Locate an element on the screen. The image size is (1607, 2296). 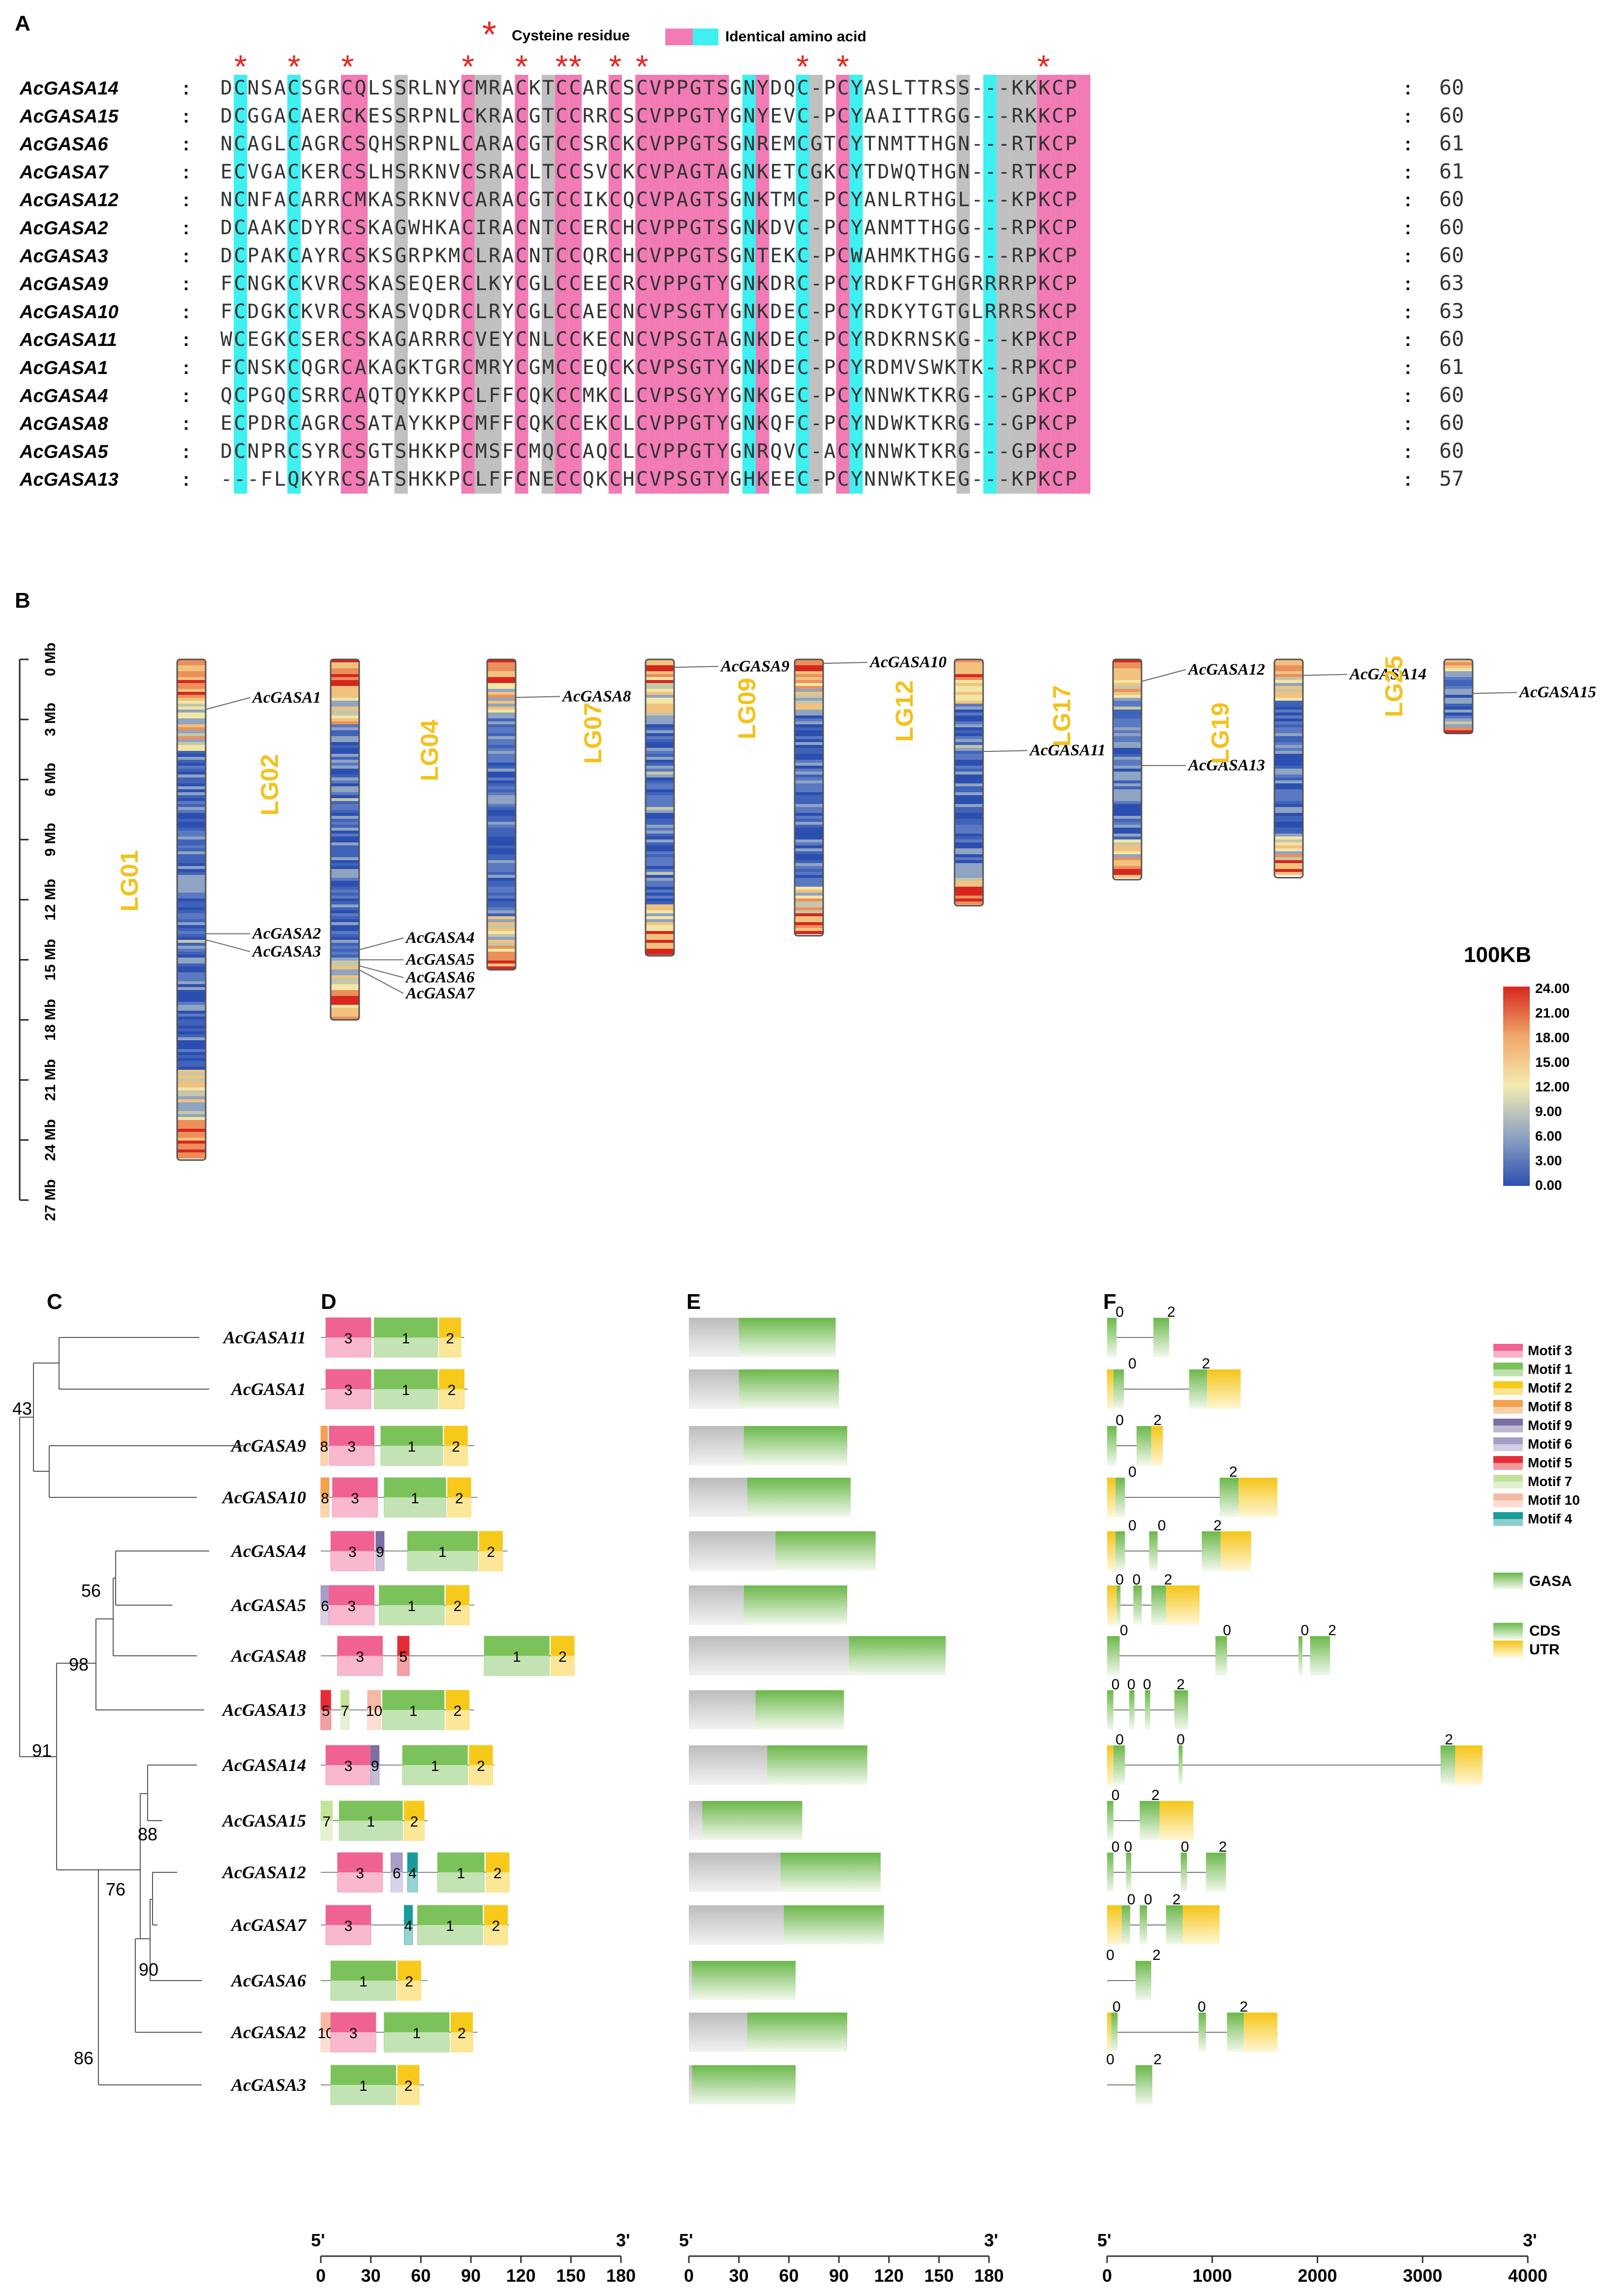
gene-axis-tick-label: 4000 is located at coordinates (1527, 2276).